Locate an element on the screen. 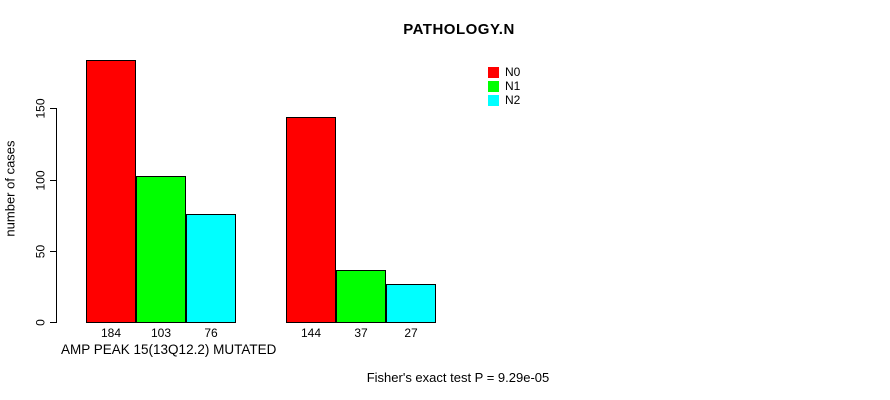 The image size is (890, 400). bar-n1-group1 is located at coordinates (161, 249).